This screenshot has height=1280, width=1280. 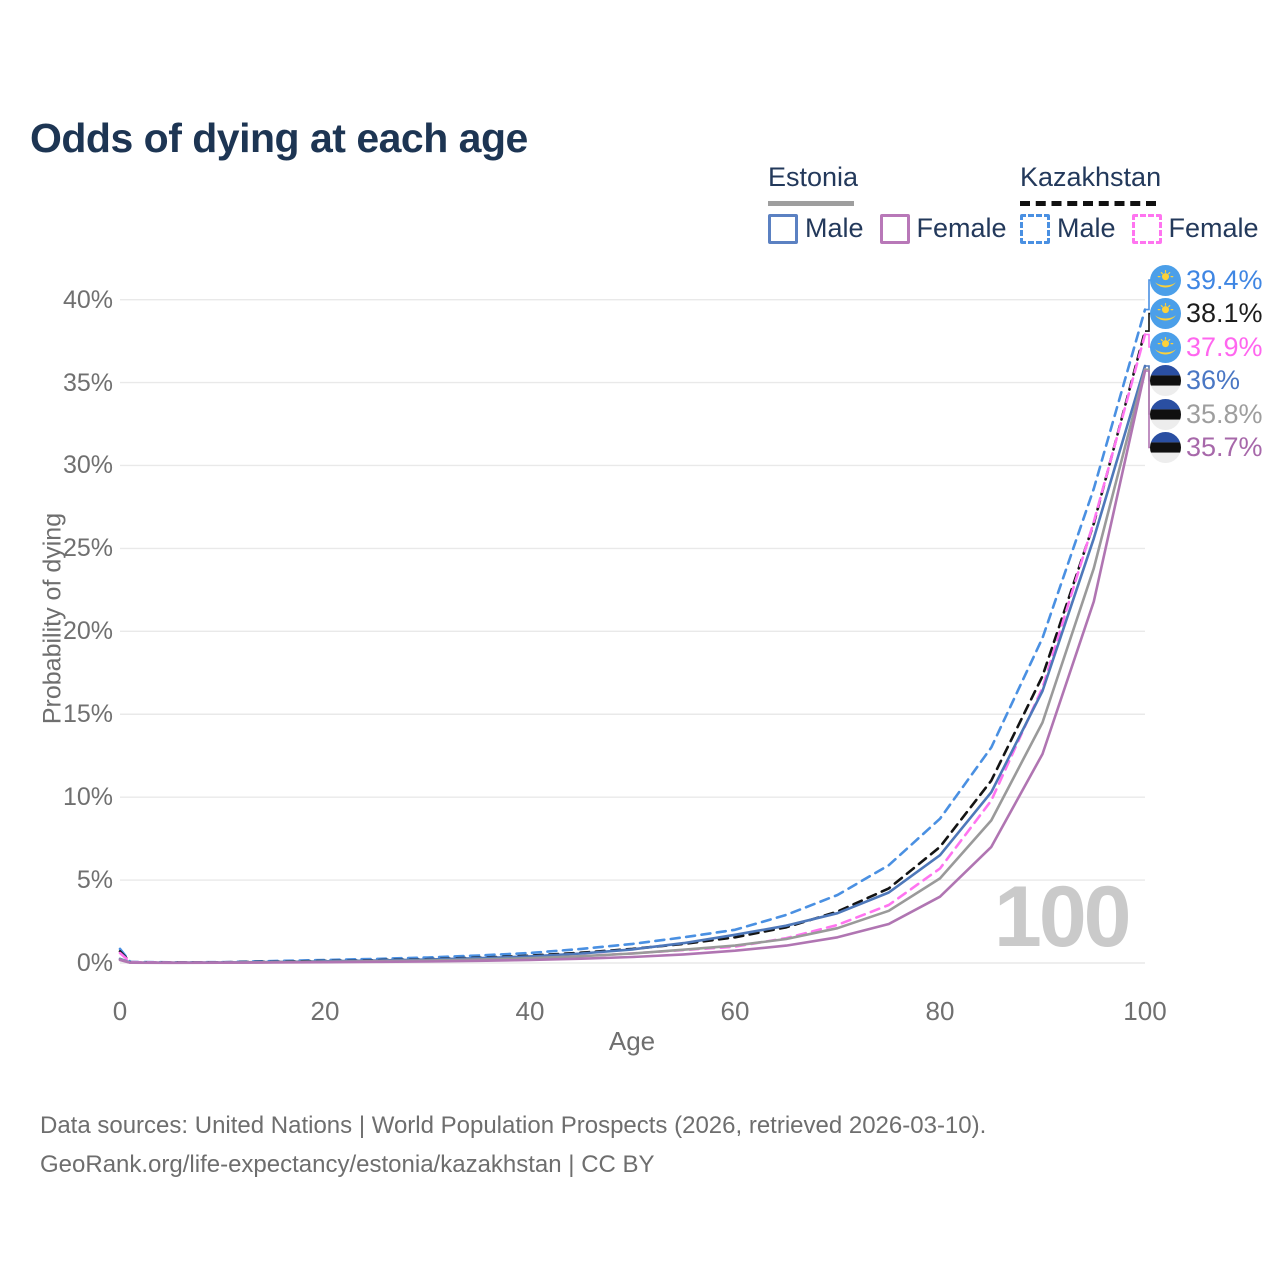 What do you see at coordinates (1091, 177) in the screenshot?
I see `legend-country-label: Kazakhstan` at bounding box center [1091, 177].